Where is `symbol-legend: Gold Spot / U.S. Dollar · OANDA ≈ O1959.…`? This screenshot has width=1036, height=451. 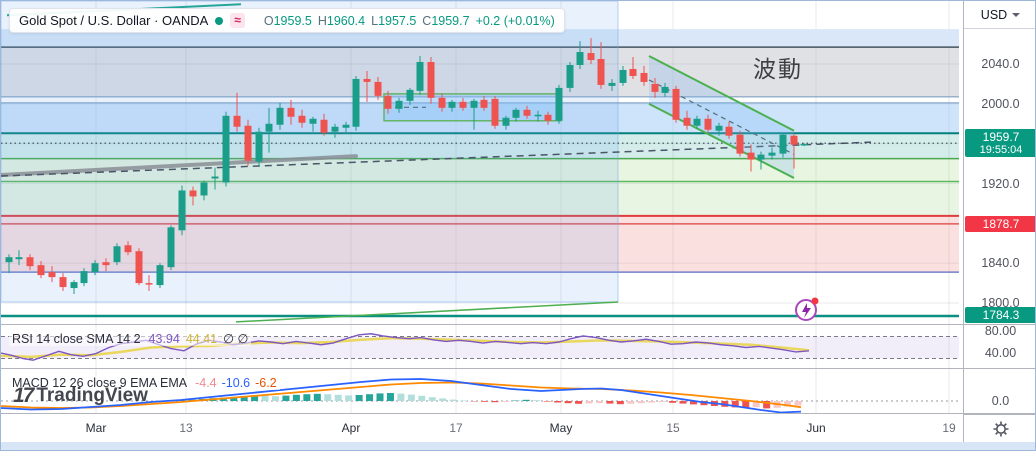 symbol-legend: Gold Spot / U.S. Dollar · OANDA ≈ O1959.… is located at coordinates (287, 20).